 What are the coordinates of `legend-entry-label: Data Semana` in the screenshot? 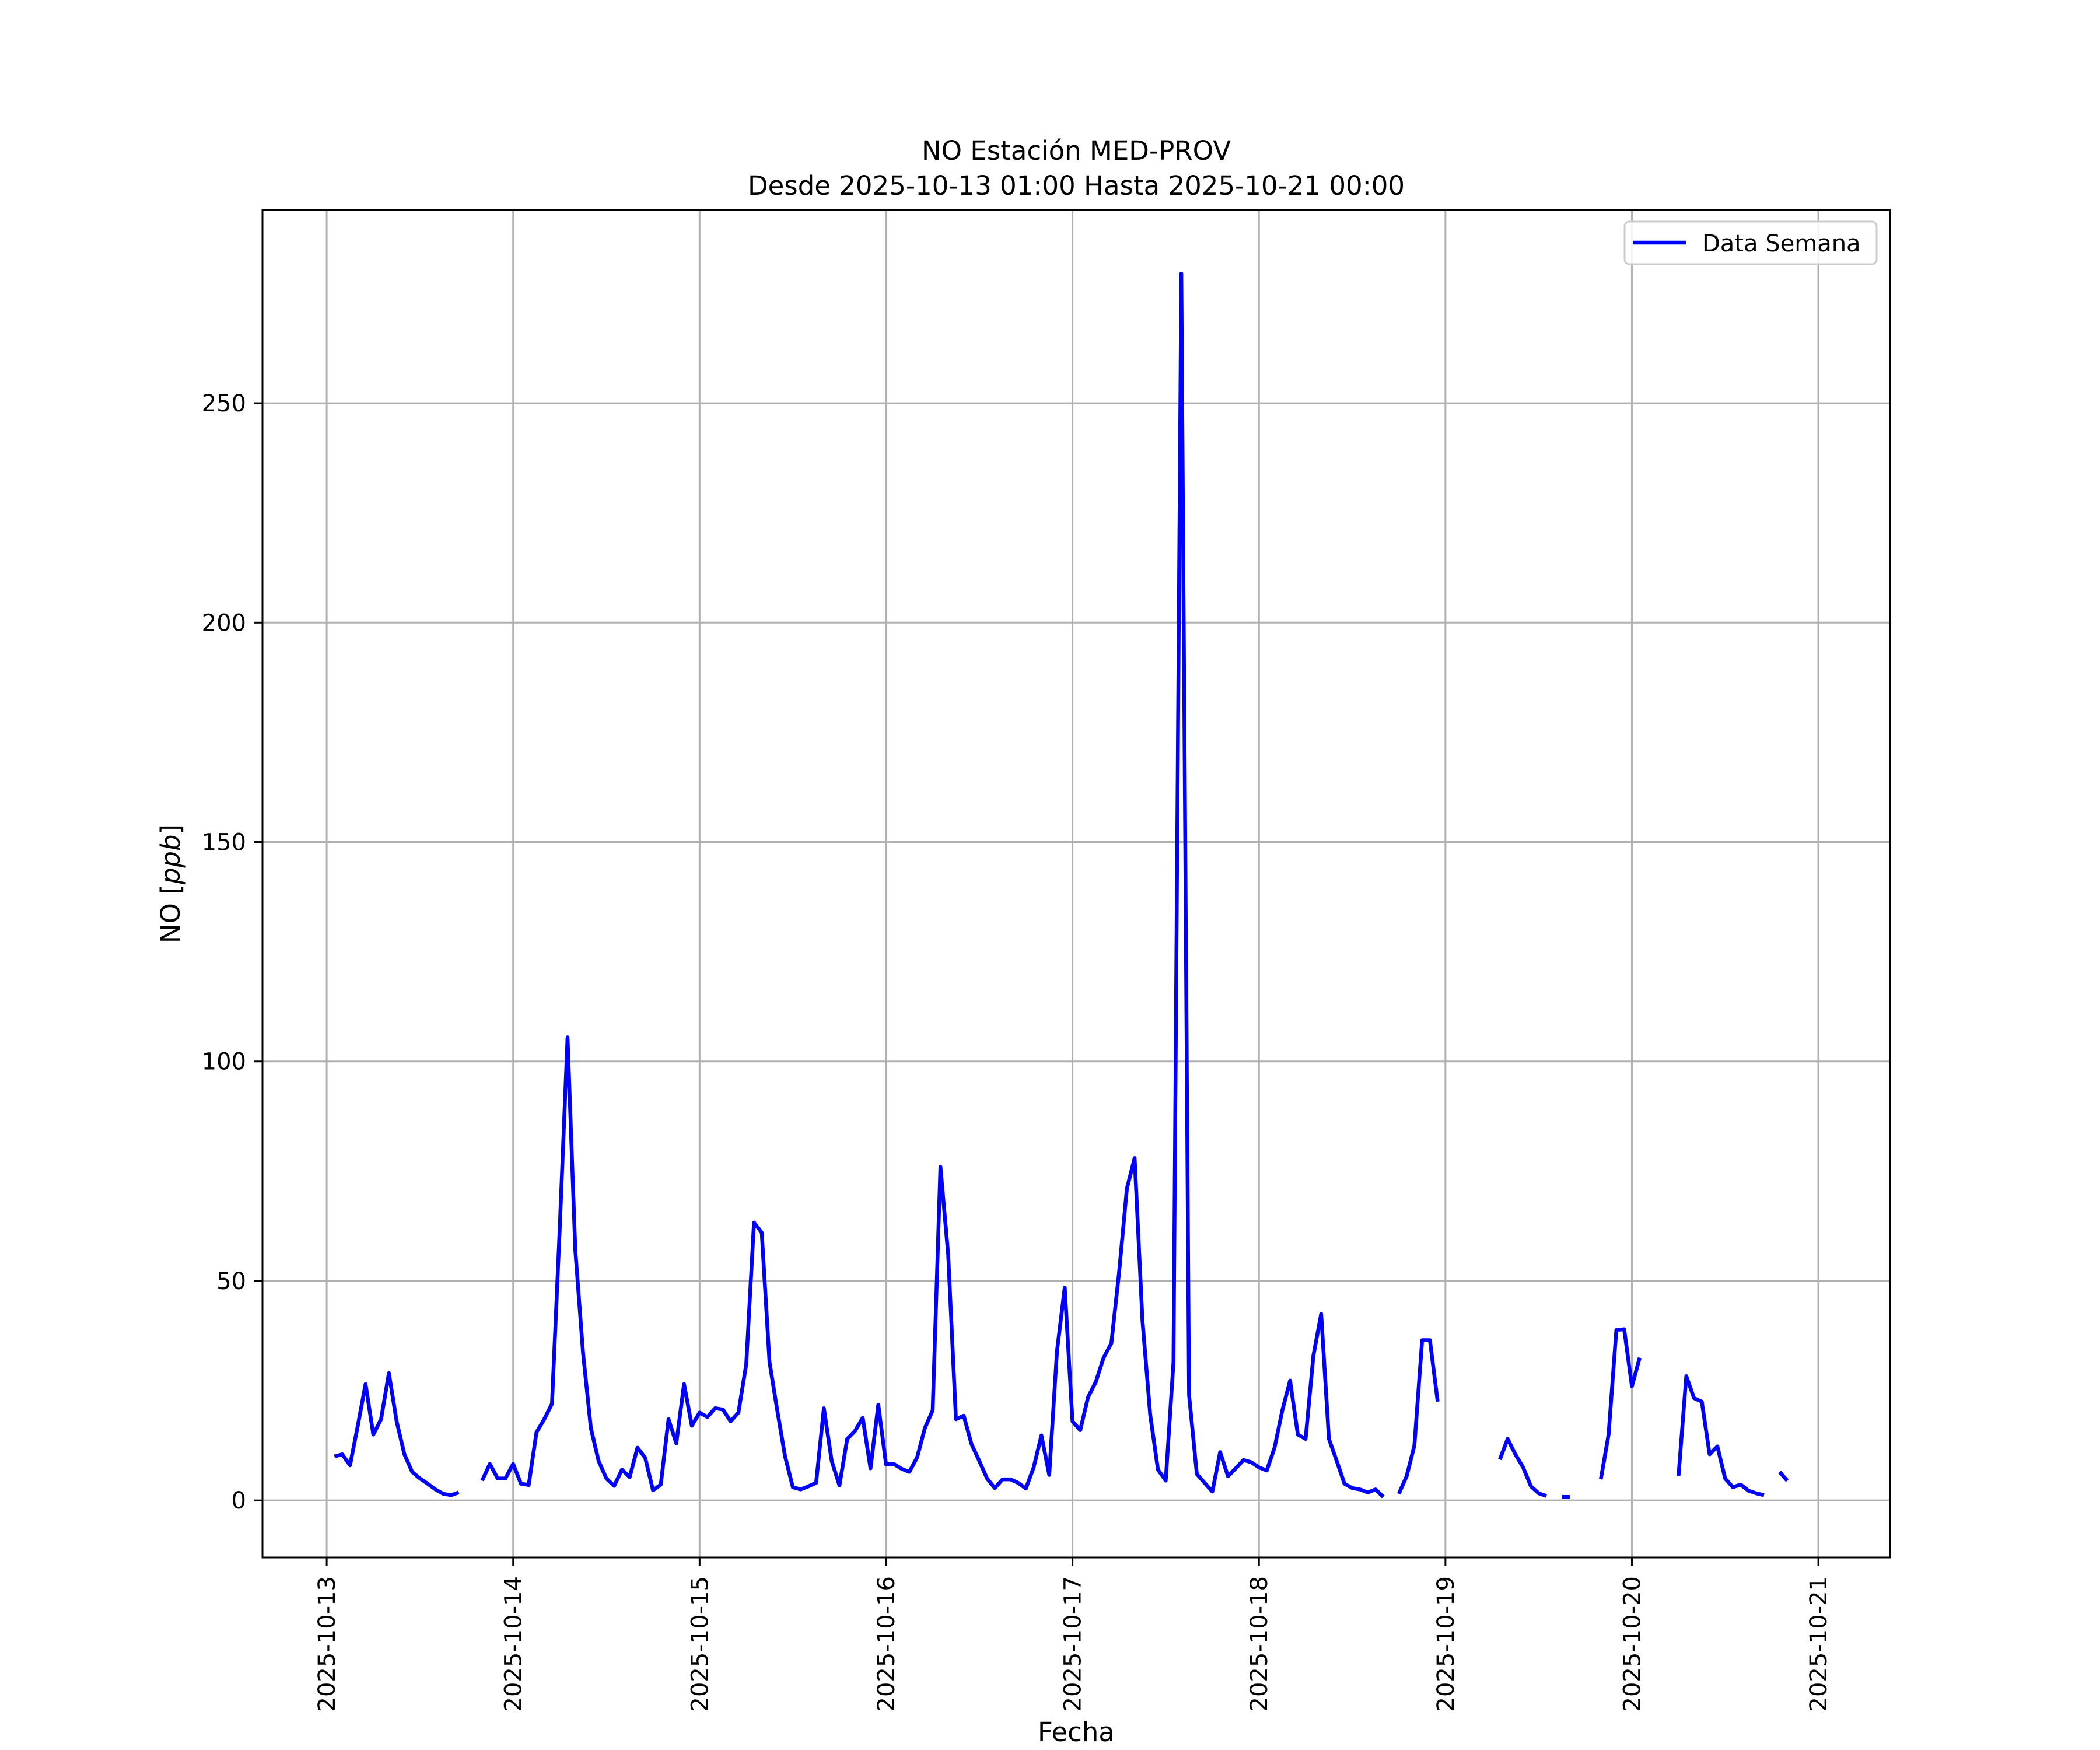 It's located at (1781, 243).